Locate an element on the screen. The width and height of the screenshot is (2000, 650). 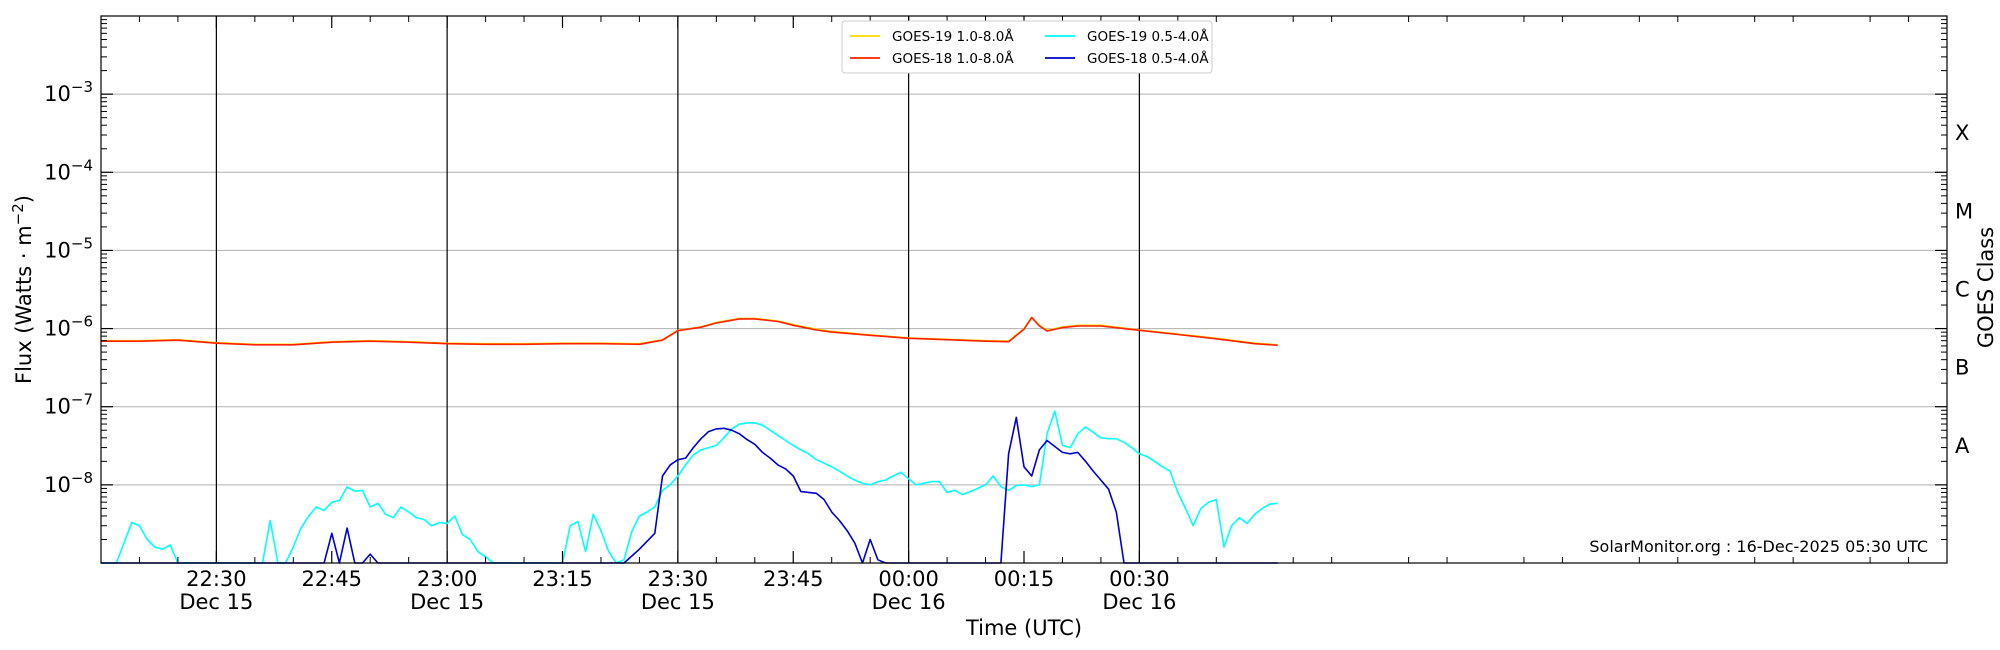
x-tick-label: 22:30 is located at coordinates (216, 579).